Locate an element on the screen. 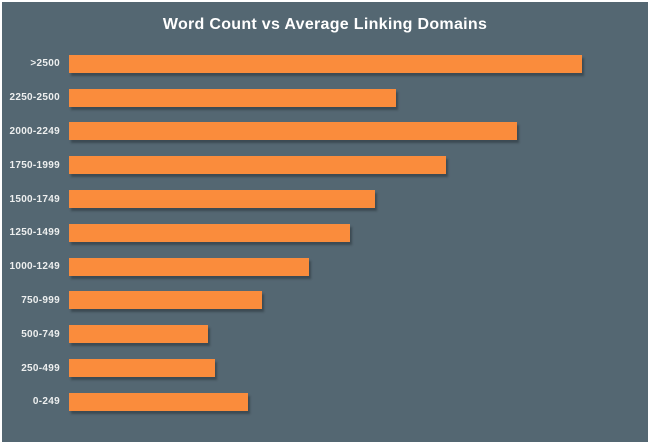 The width and height of the screenshot is (650, 444). bar-row: 2250-2500 is located at coordinates (325, 98).